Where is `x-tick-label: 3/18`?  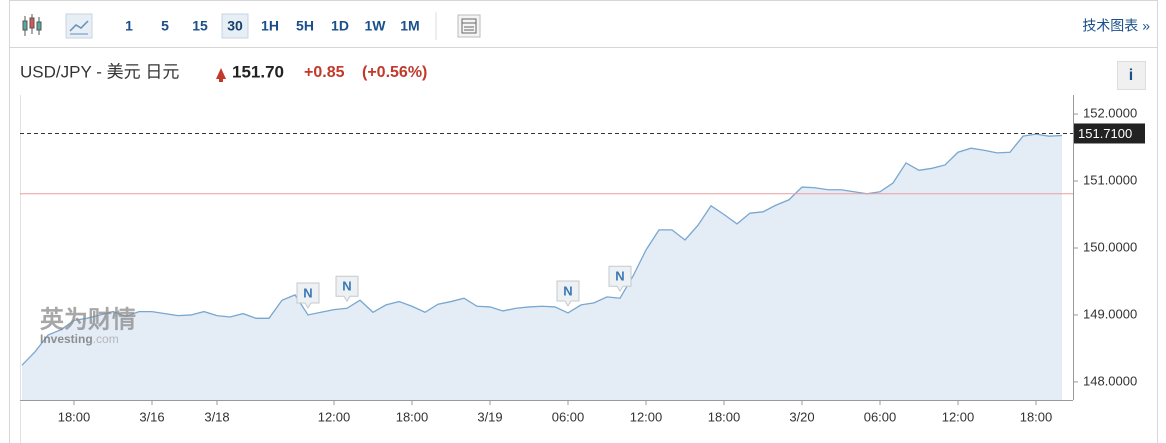 x-tick-label: 3/18 is located at coordinates (216, 416).